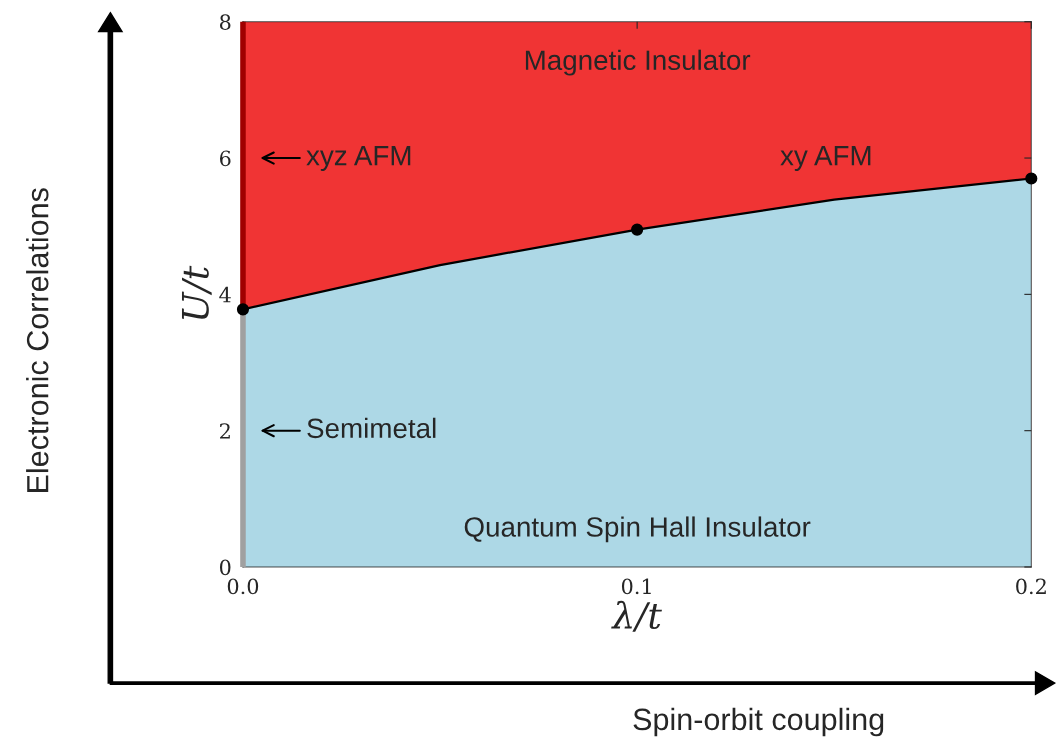 This screenshot has height=749, width=1061. I want to click on annotation: xy AFM, so click(825, 158).